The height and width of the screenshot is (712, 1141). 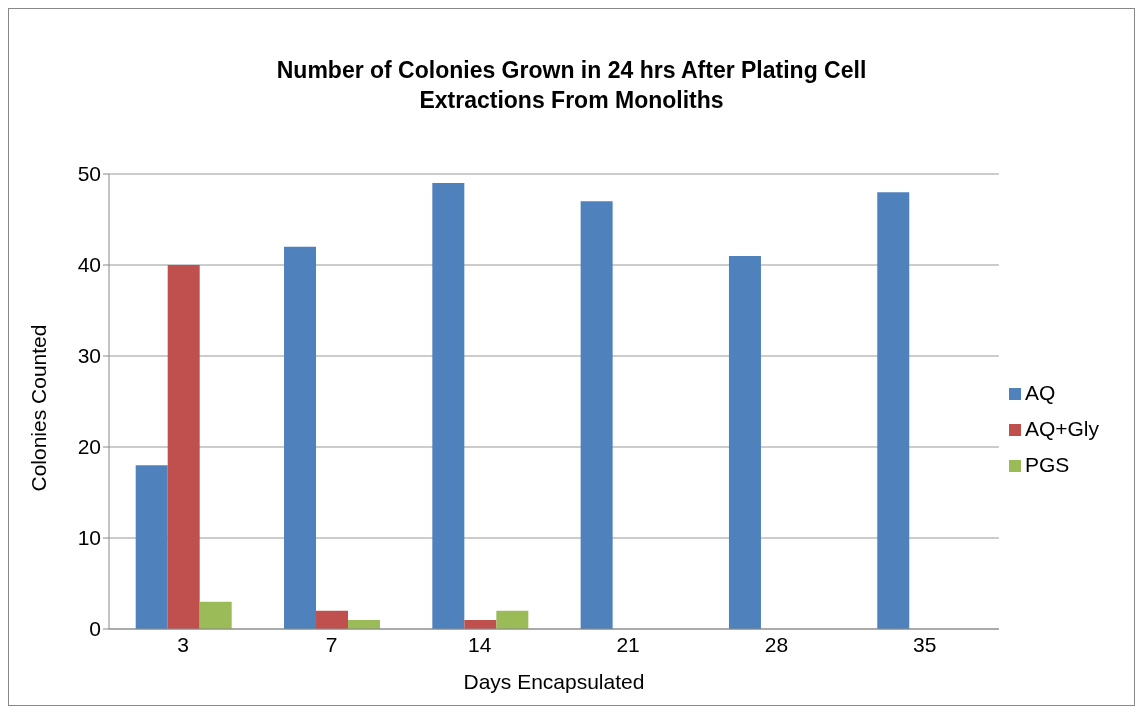 I want to click on y-axis-title: Colonies Counted, so click(x=39, y=408).